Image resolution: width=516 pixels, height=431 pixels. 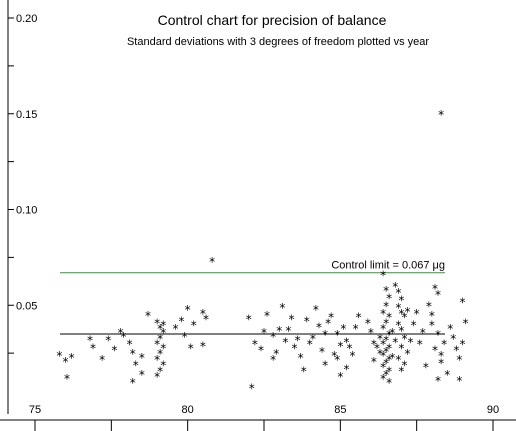 I want to click on y-tick-label: 0.10, so click(x=26, y=211).